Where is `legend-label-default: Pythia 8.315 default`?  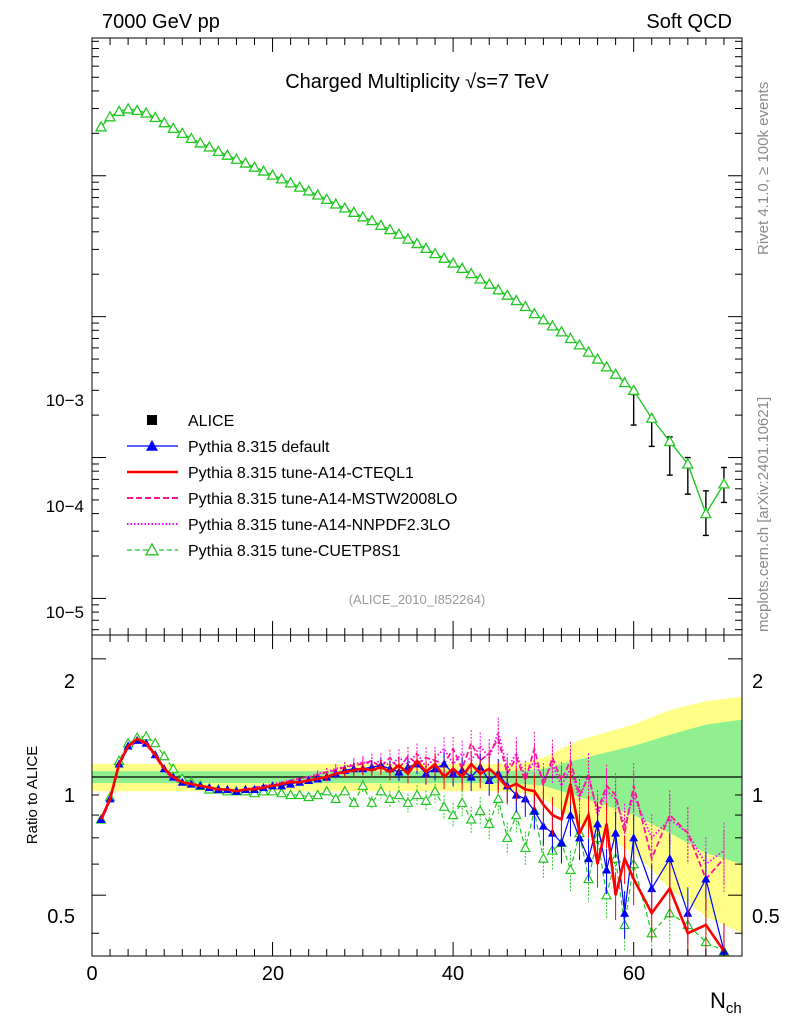
legend-label-default: Pythia 8.315 default is located at coordinates (259, 447).